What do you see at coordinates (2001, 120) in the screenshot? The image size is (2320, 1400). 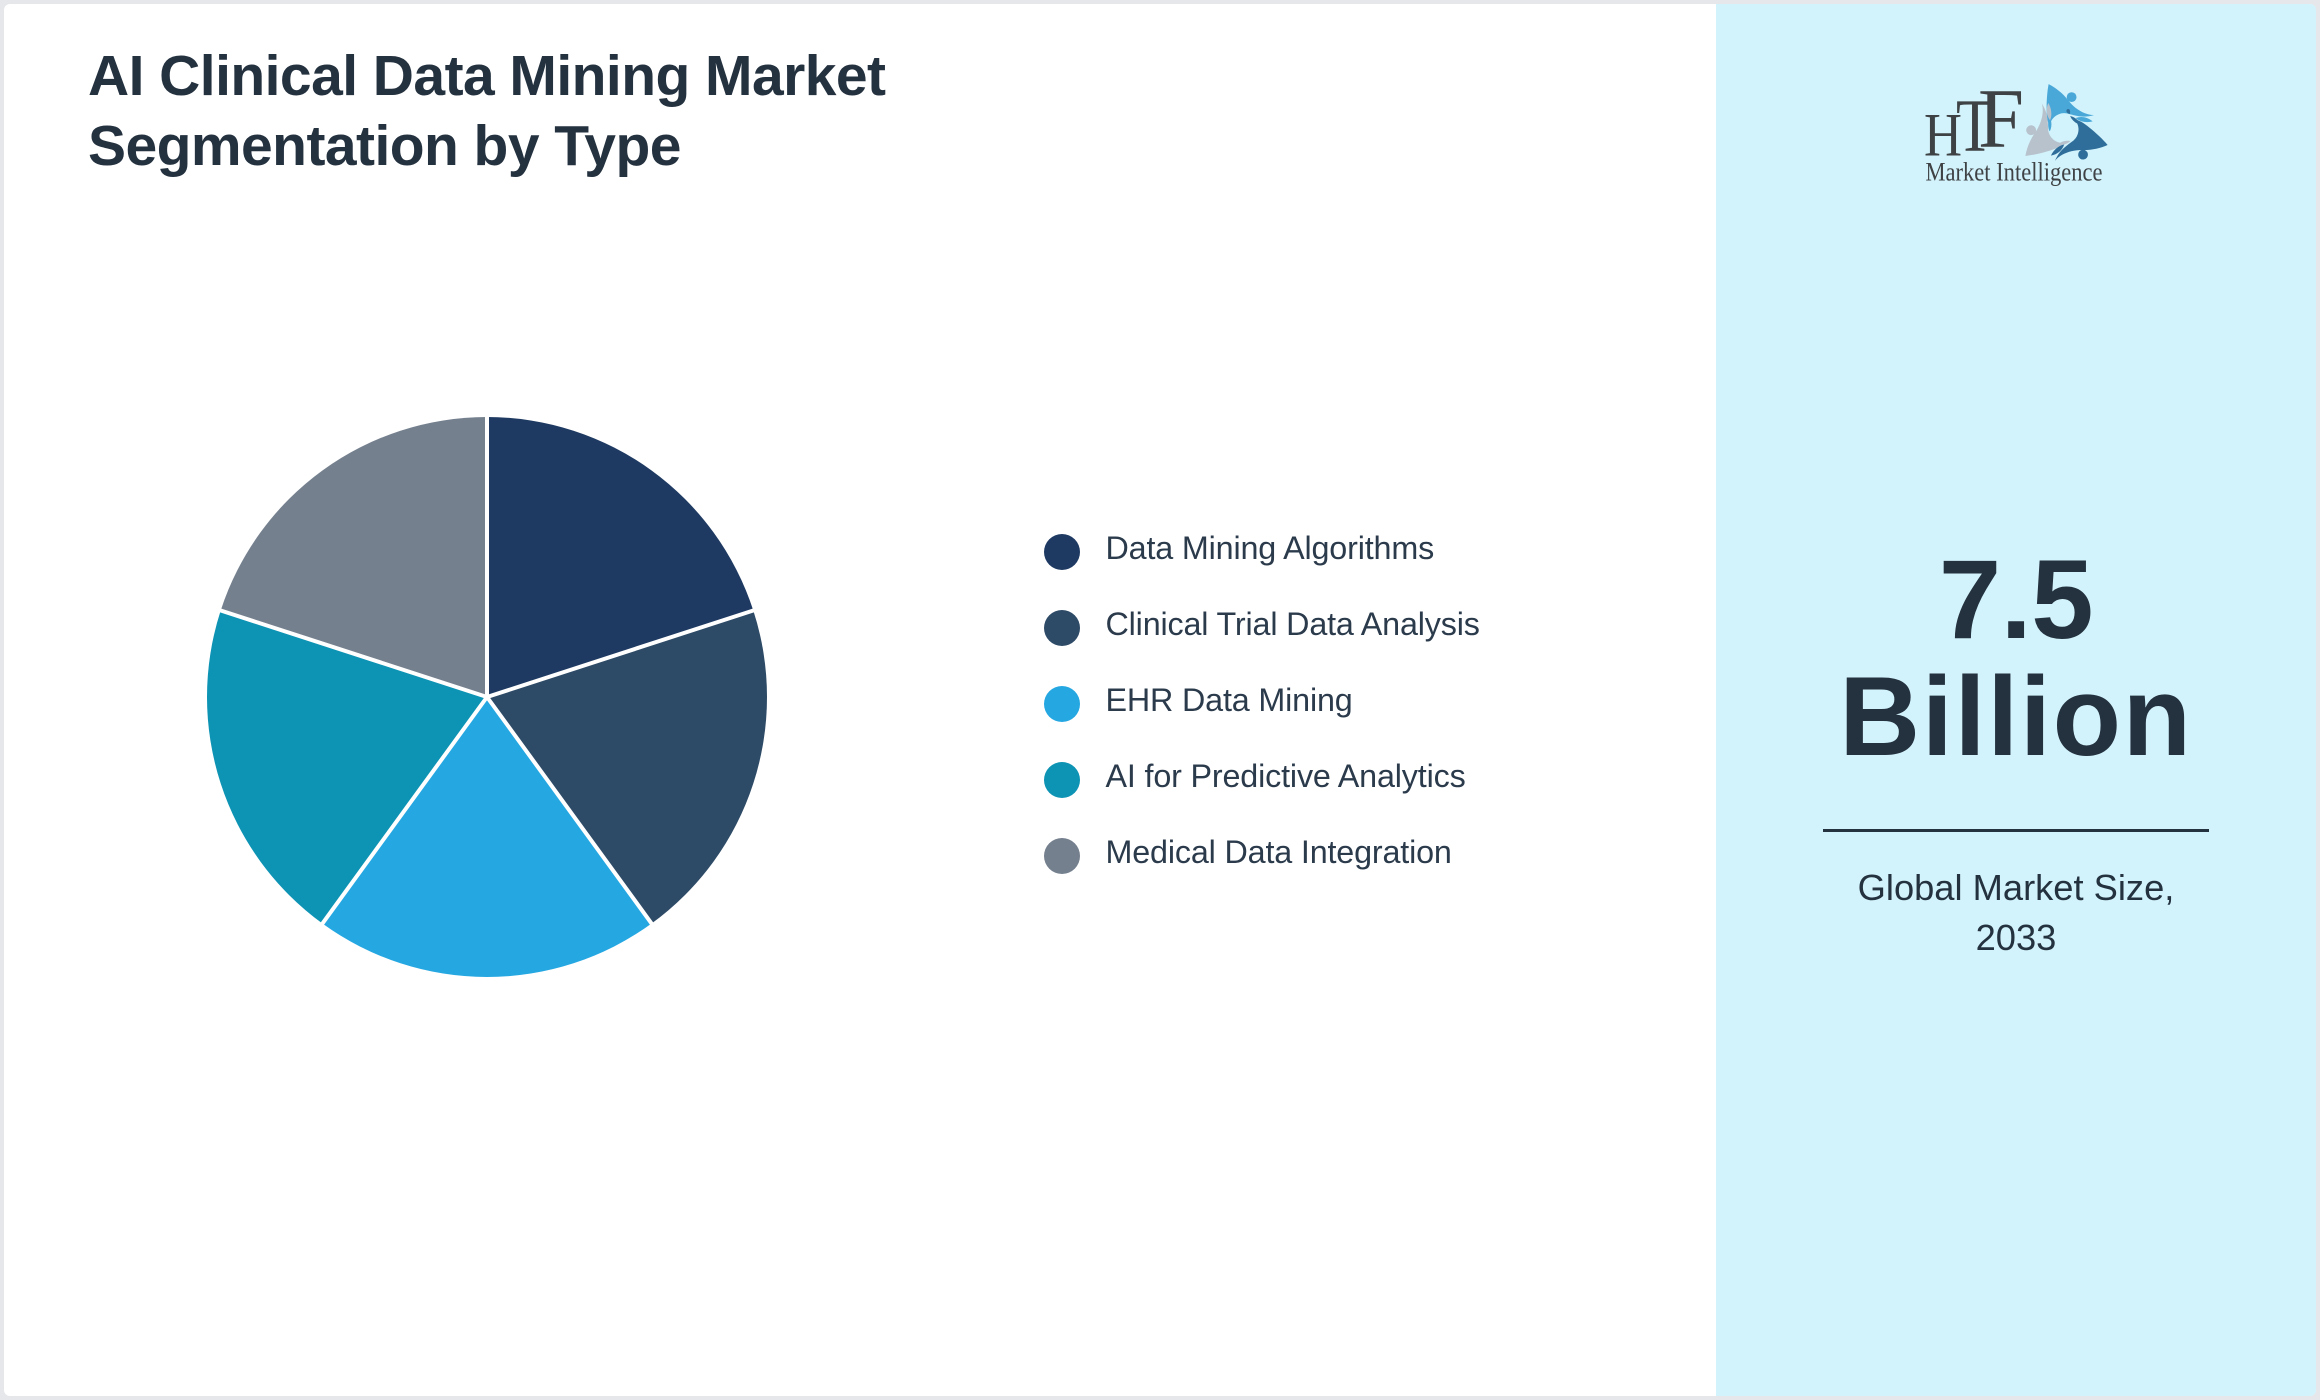 I see `svg-text: F` at bounding box center [2001, 120].